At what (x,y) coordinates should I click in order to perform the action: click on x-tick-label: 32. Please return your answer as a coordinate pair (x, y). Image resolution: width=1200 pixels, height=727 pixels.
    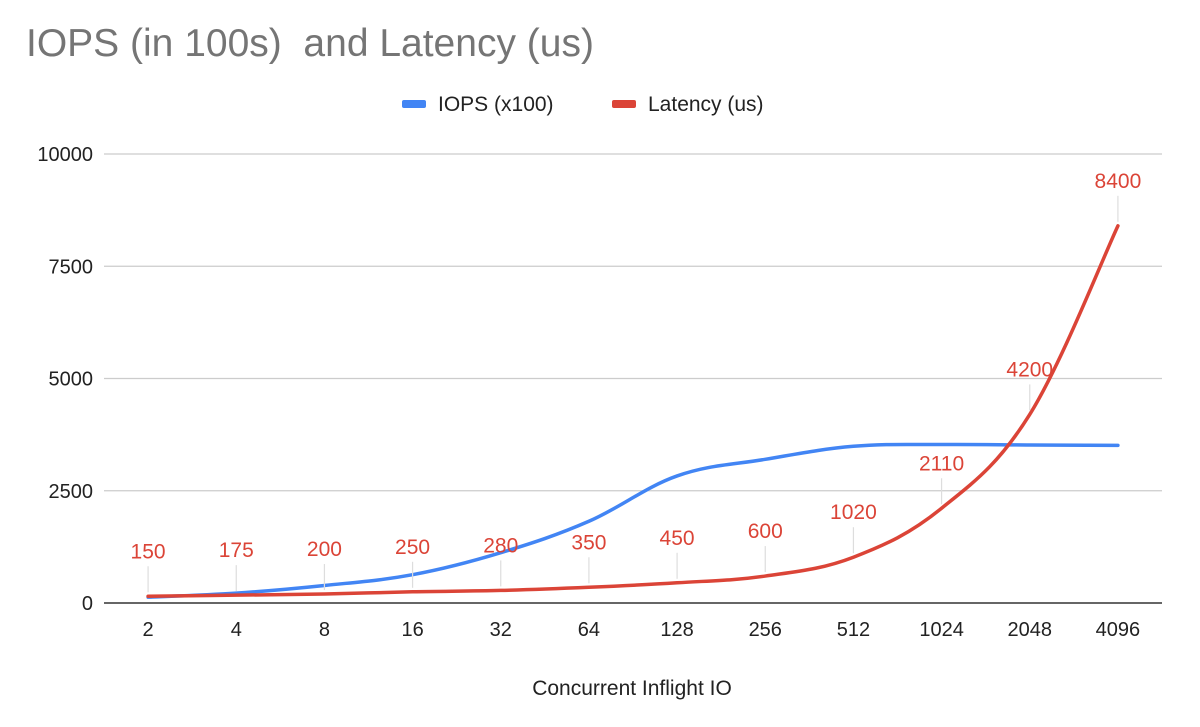
    Looking at the image, I should click on (501, 630).